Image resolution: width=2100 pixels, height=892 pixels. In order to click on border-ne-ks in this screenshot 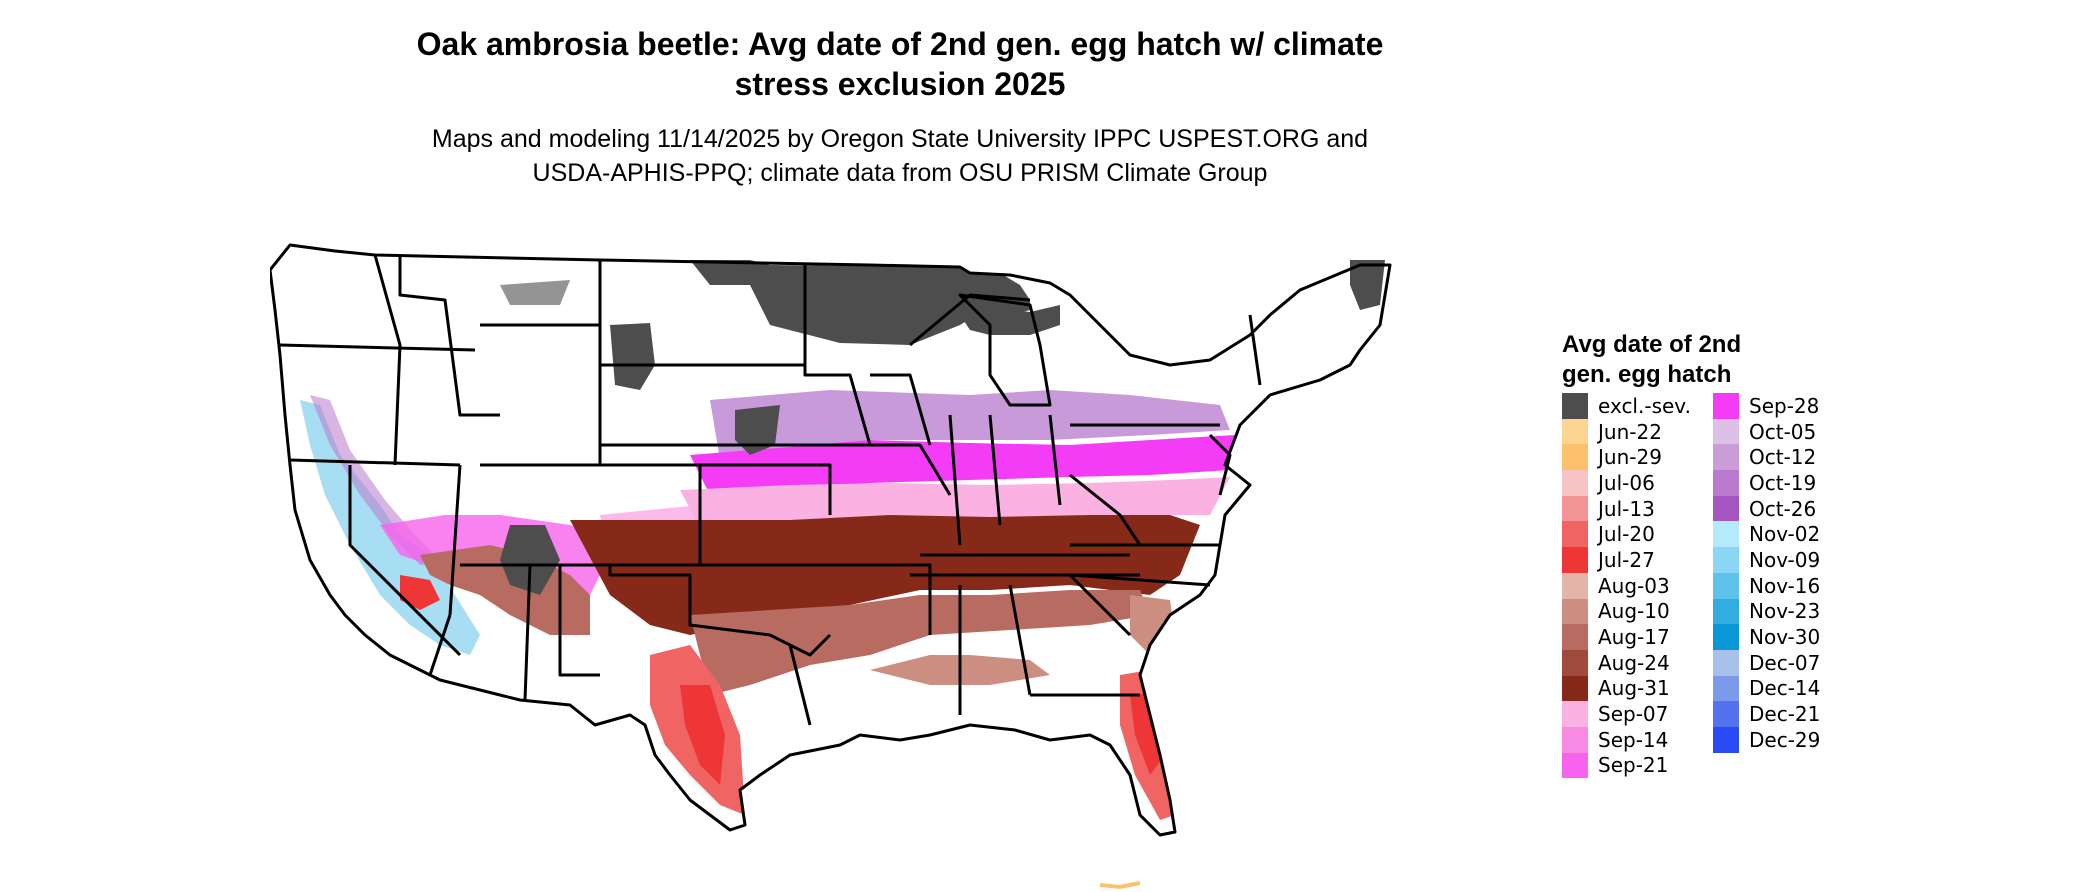, I will do `click(766, 489)`.